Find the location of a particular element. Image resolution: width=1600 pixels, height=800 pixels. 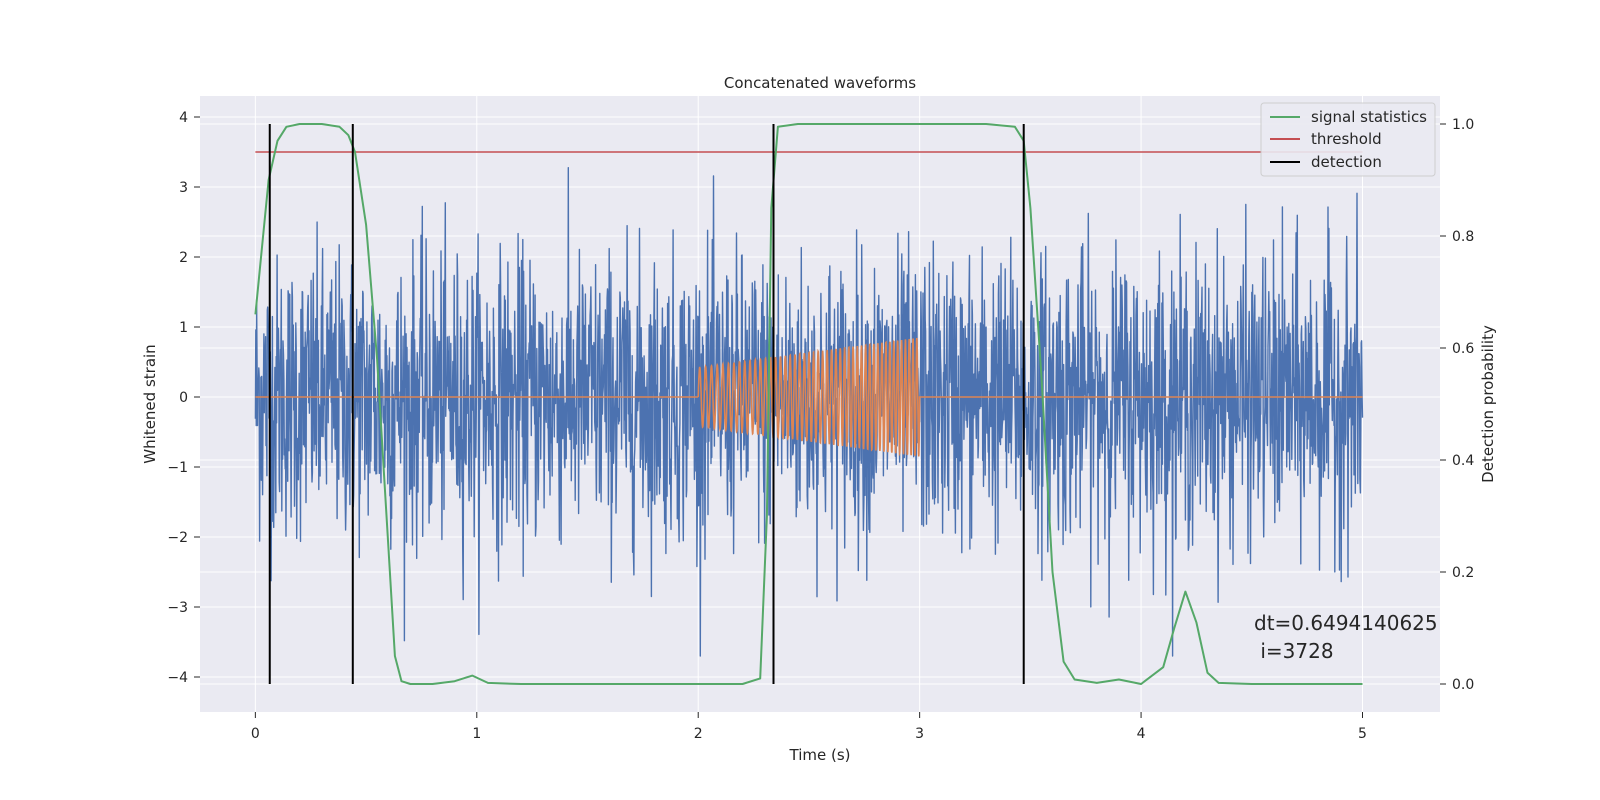

legend-box is located at coordinates (1348, 139).